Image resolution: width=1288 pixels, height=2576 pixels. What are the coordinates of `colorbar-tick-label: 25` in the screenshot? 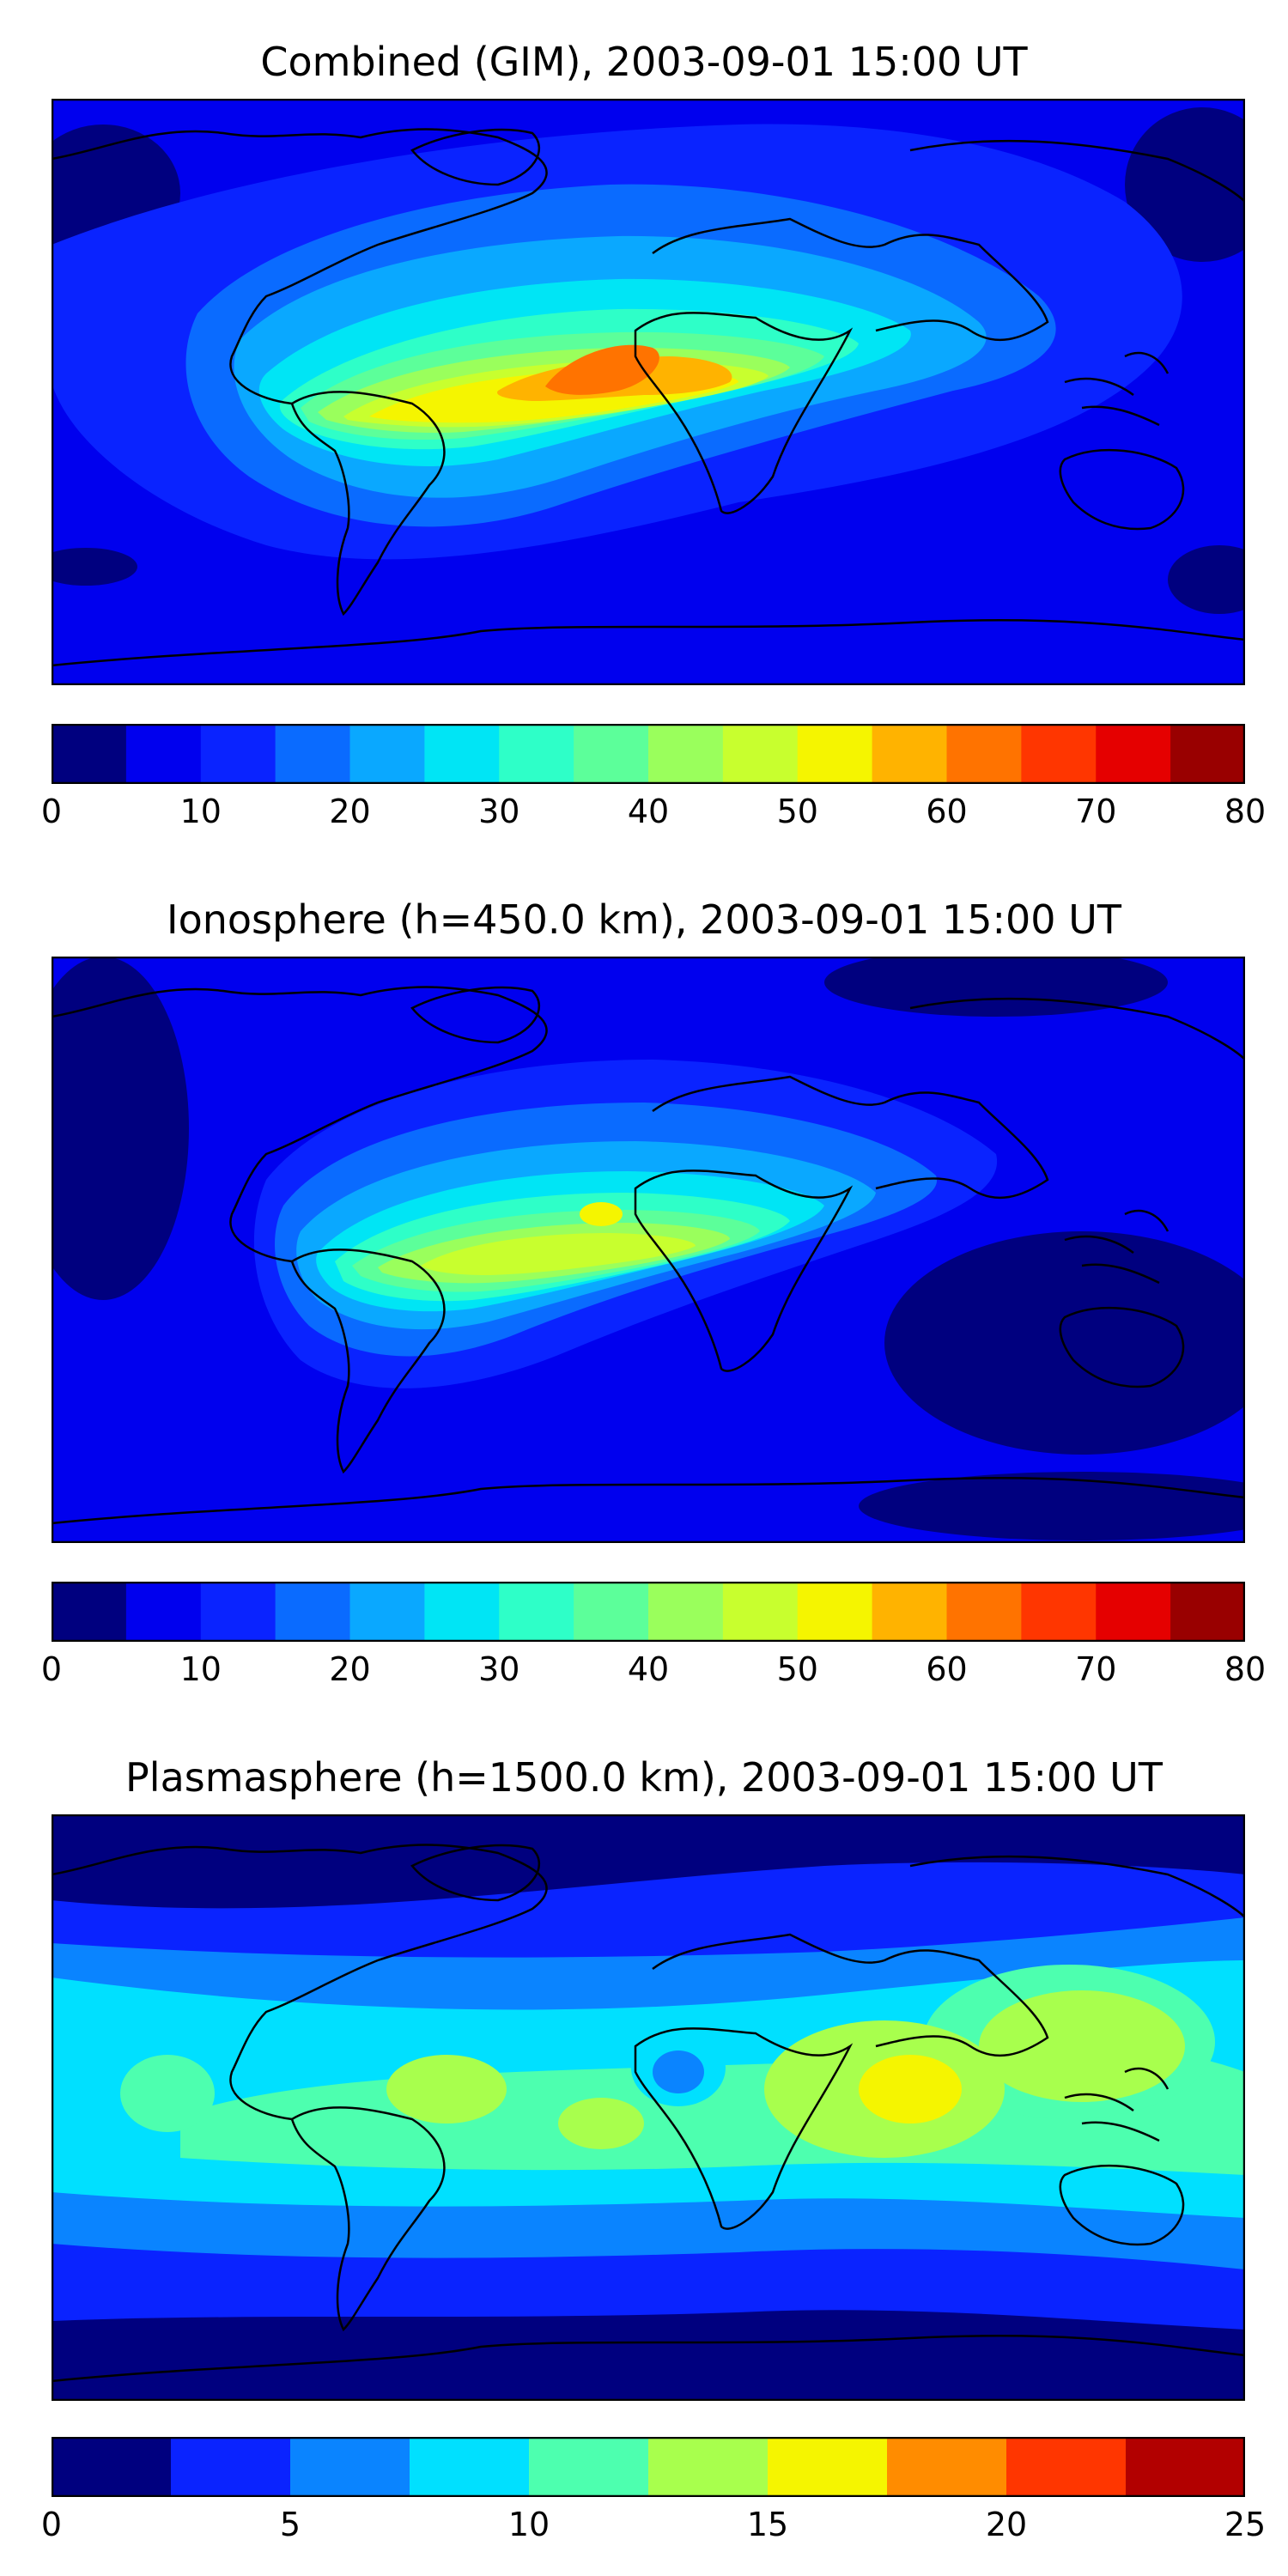 It's located at (1246, 2524).